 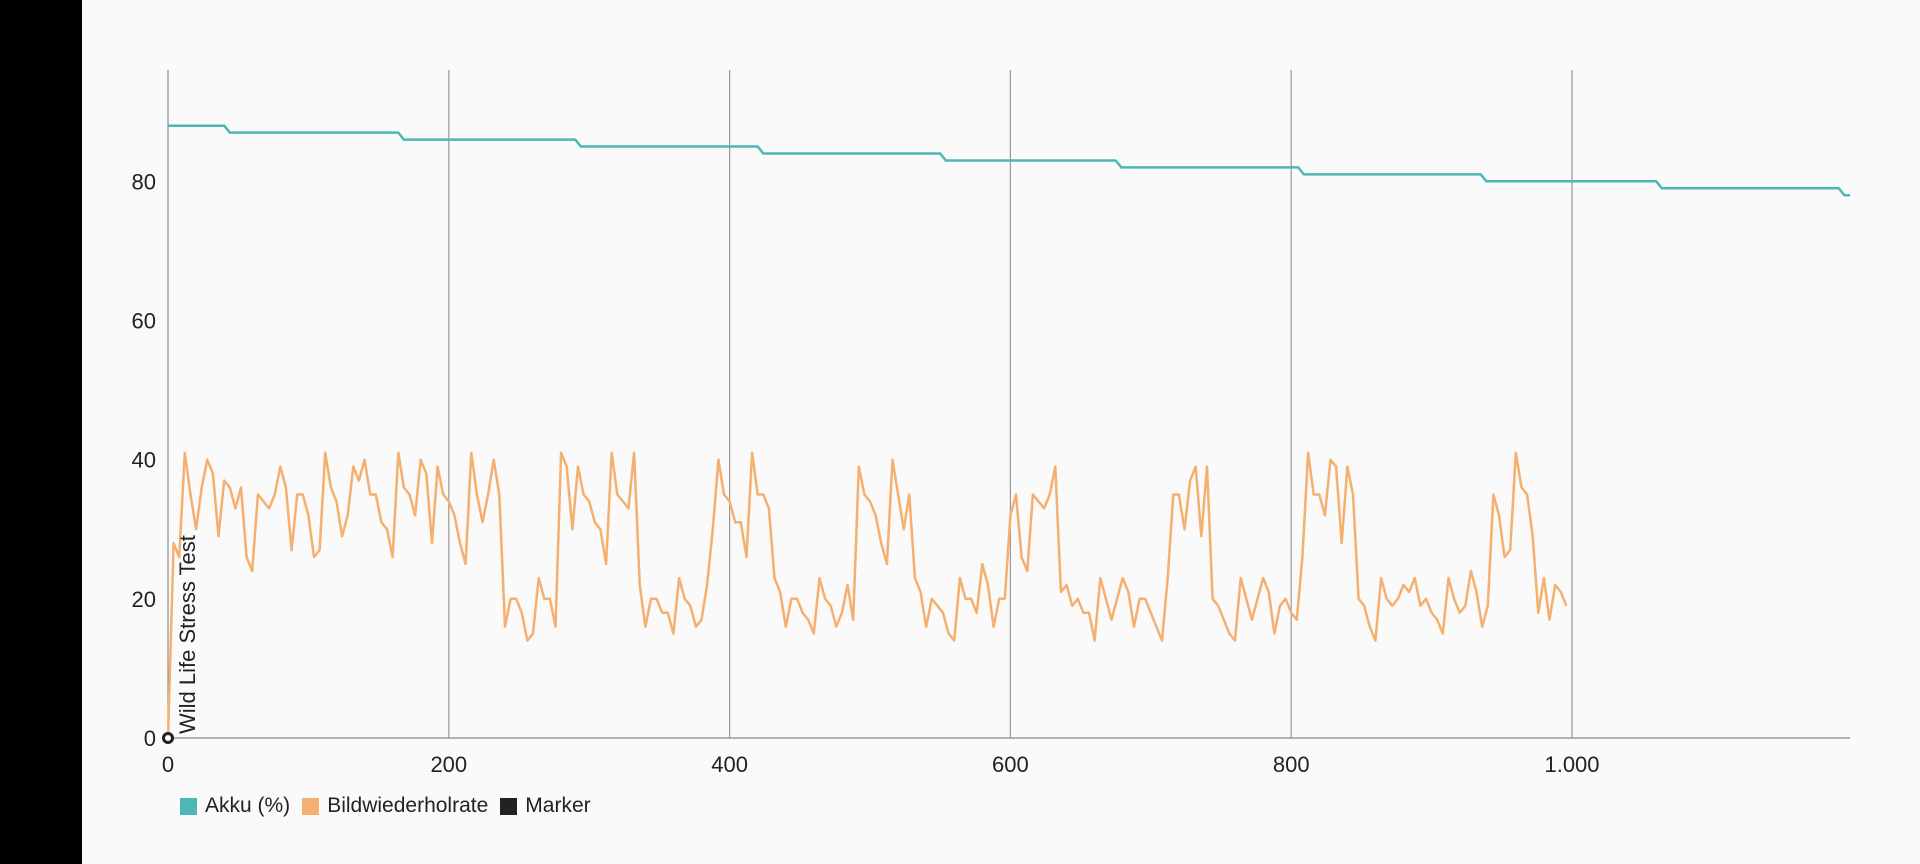 I want to click on x-tick-label: 1.000, so click(x=1571, y=764).